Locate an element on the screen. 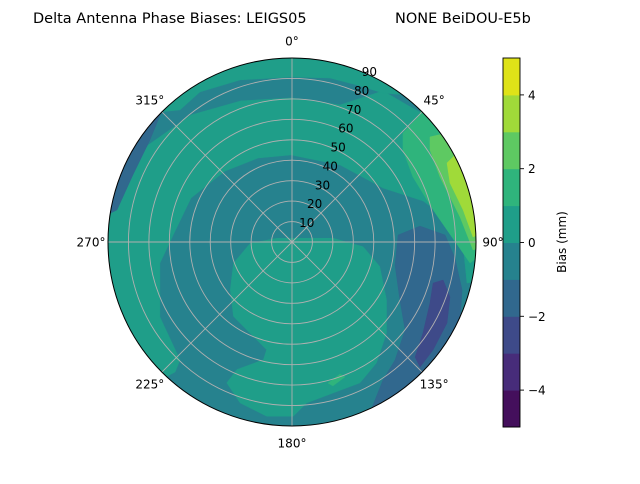 The height and width of the screenshot is (484, 640). colorbar-tick-label: 4 is located at coordinates (532, 95).